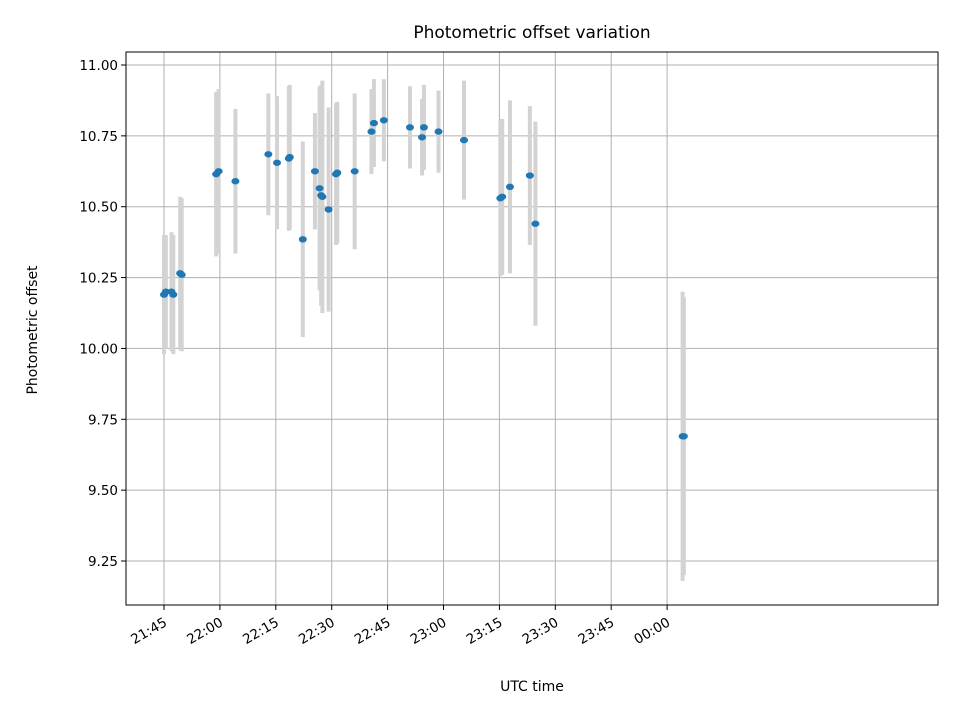 The width and height of the screenshot is (960, 720). What do you see at coordinates (98, 279) in the screenshot?
I see `y-tick-label: 10.25` at bounding box center [98, 279].